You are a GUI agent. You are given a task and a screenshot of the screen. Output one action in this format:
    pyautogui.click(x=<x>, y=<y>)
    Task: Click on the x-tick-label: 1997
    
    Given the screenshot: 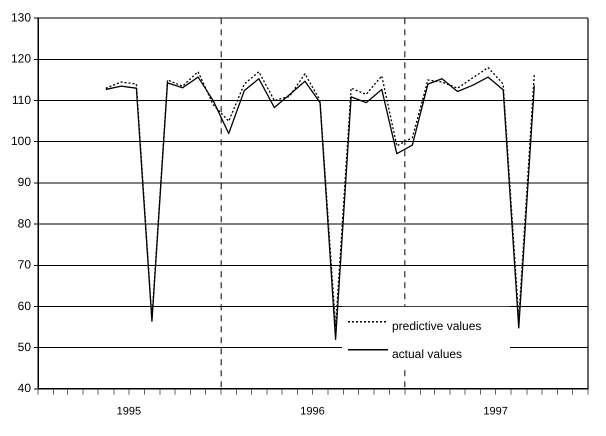 What is the action you would take?
    pyautogui.click(x=495, y=411)
    